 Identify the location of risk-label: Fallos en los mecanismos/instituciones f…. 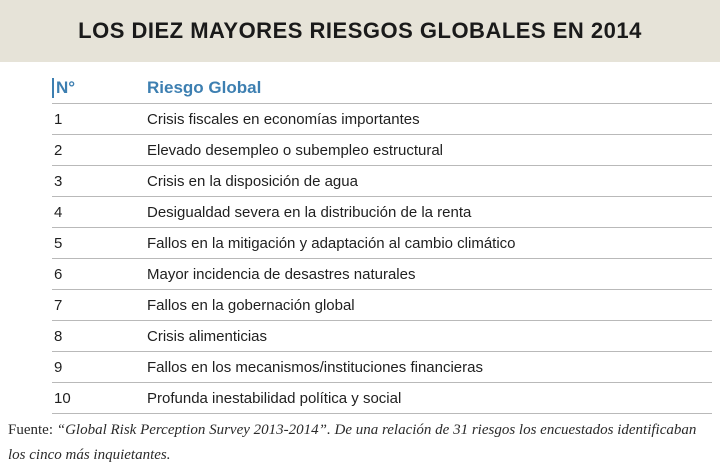
(315, 367).